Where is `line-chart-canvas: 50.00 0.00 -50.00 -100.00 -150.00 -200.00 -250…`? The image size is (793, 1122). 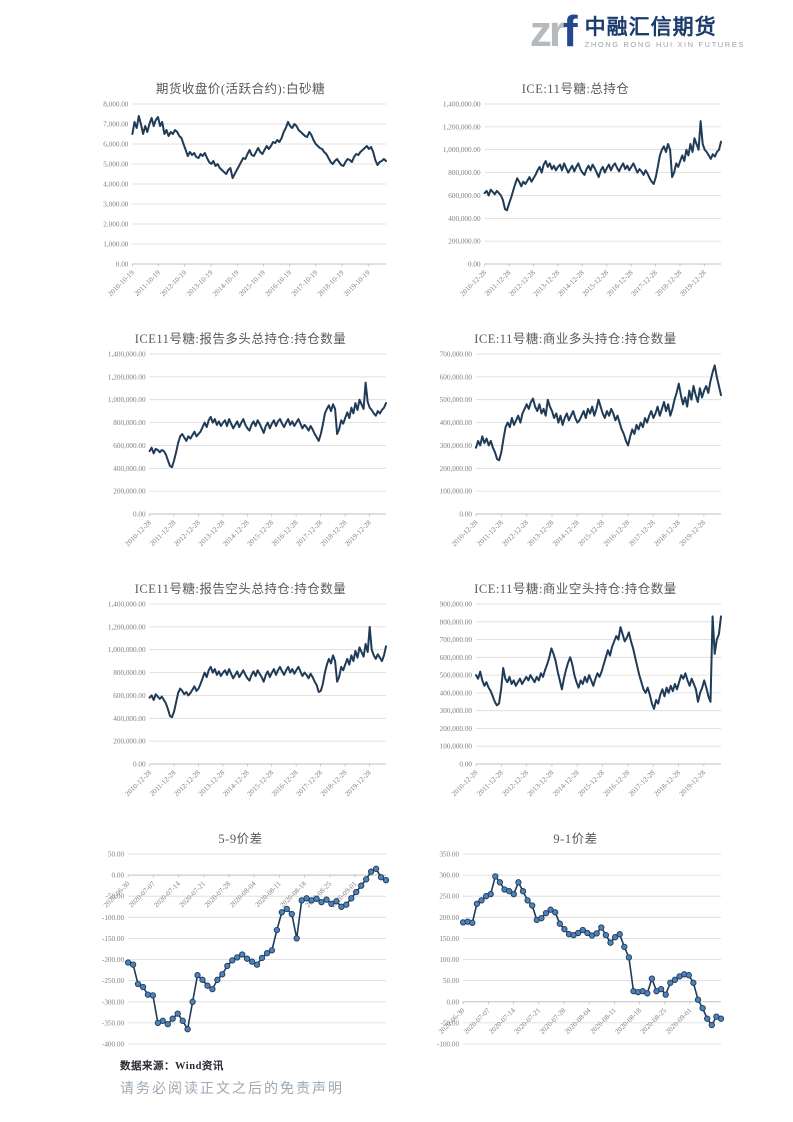 line-chart-canvas: 50.00 0.00 -50.00 -100.00 -150.00 -200.00 -250… is located at coordinates (246, 950).